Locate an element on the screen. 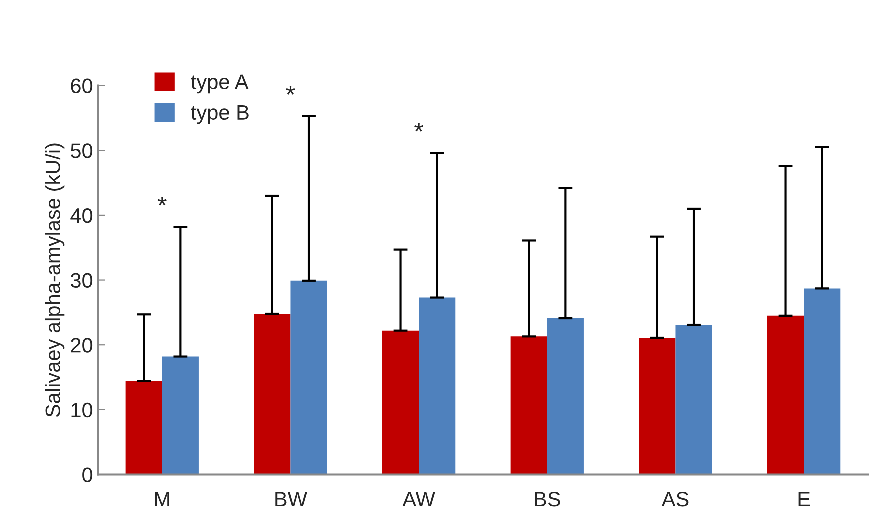 The image size is (877, 520). x-tick-label: BS is located at coordinates (547, 499).